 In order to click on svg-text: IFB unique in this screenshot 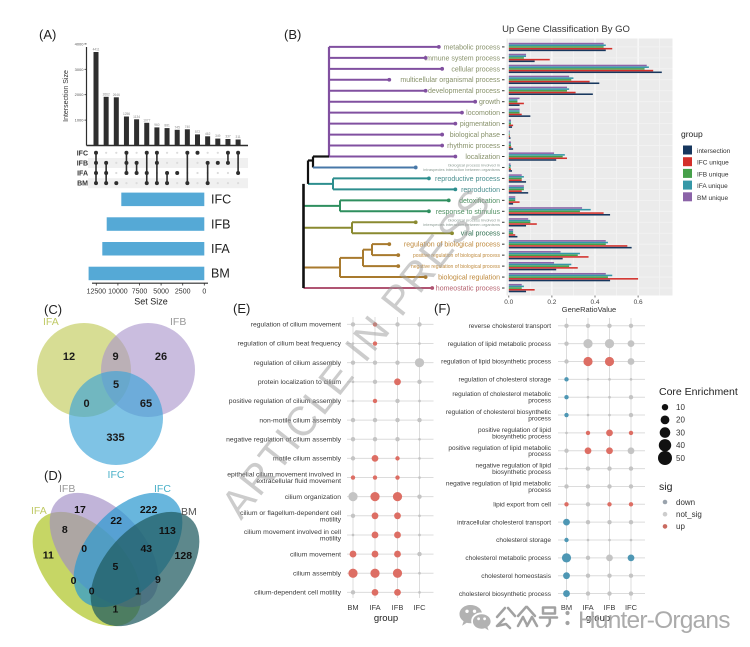, I will do `click(713, 174)`.